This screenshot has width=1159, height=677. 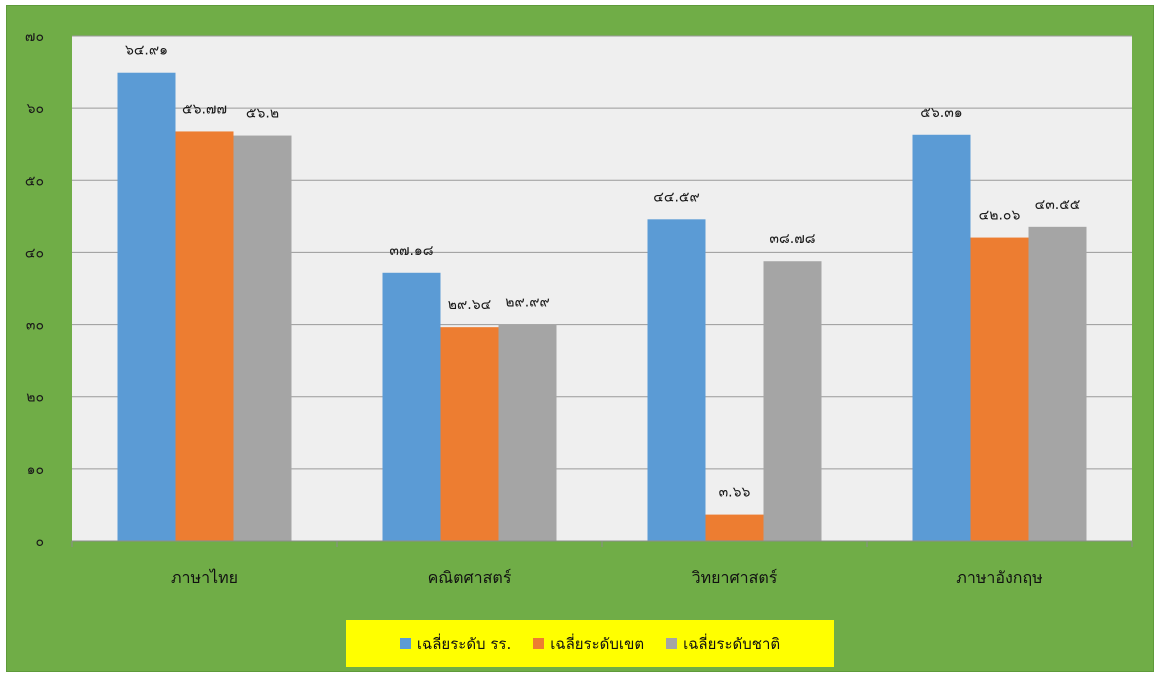 What do you see at coordinates (405, 643) in the screenshot?
I see `legend-swatch-school` at bounding box center [405, 643].